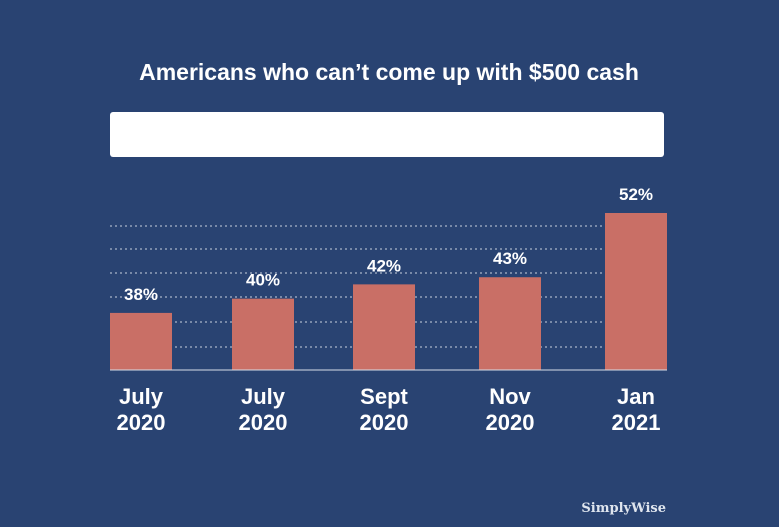 The image size is (779, 527). I want to click on data-label: 43%, so click(510, 258).